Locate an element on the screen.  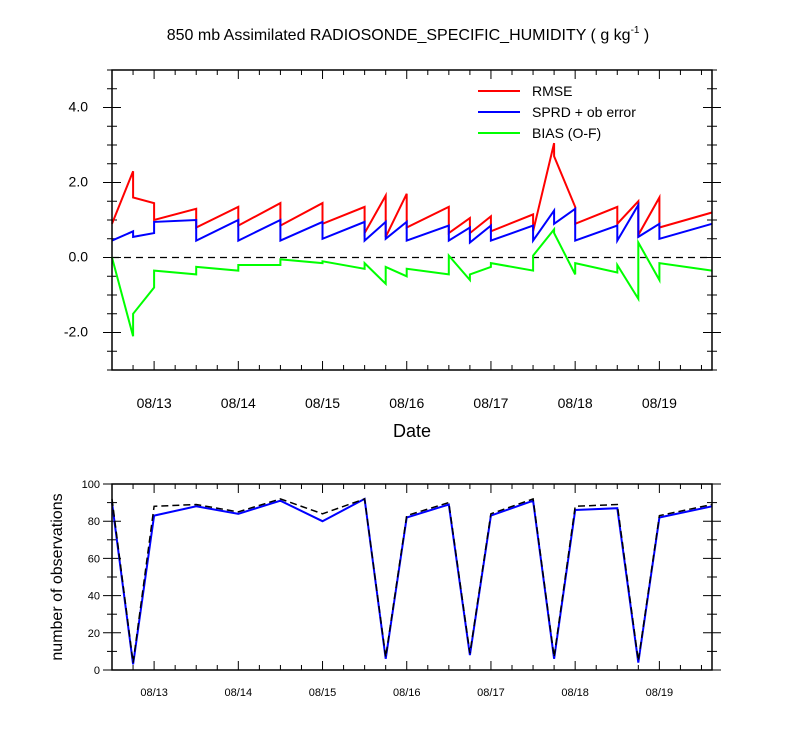
legend-label: SPRD + ob error is located at coordinates (584, 112).